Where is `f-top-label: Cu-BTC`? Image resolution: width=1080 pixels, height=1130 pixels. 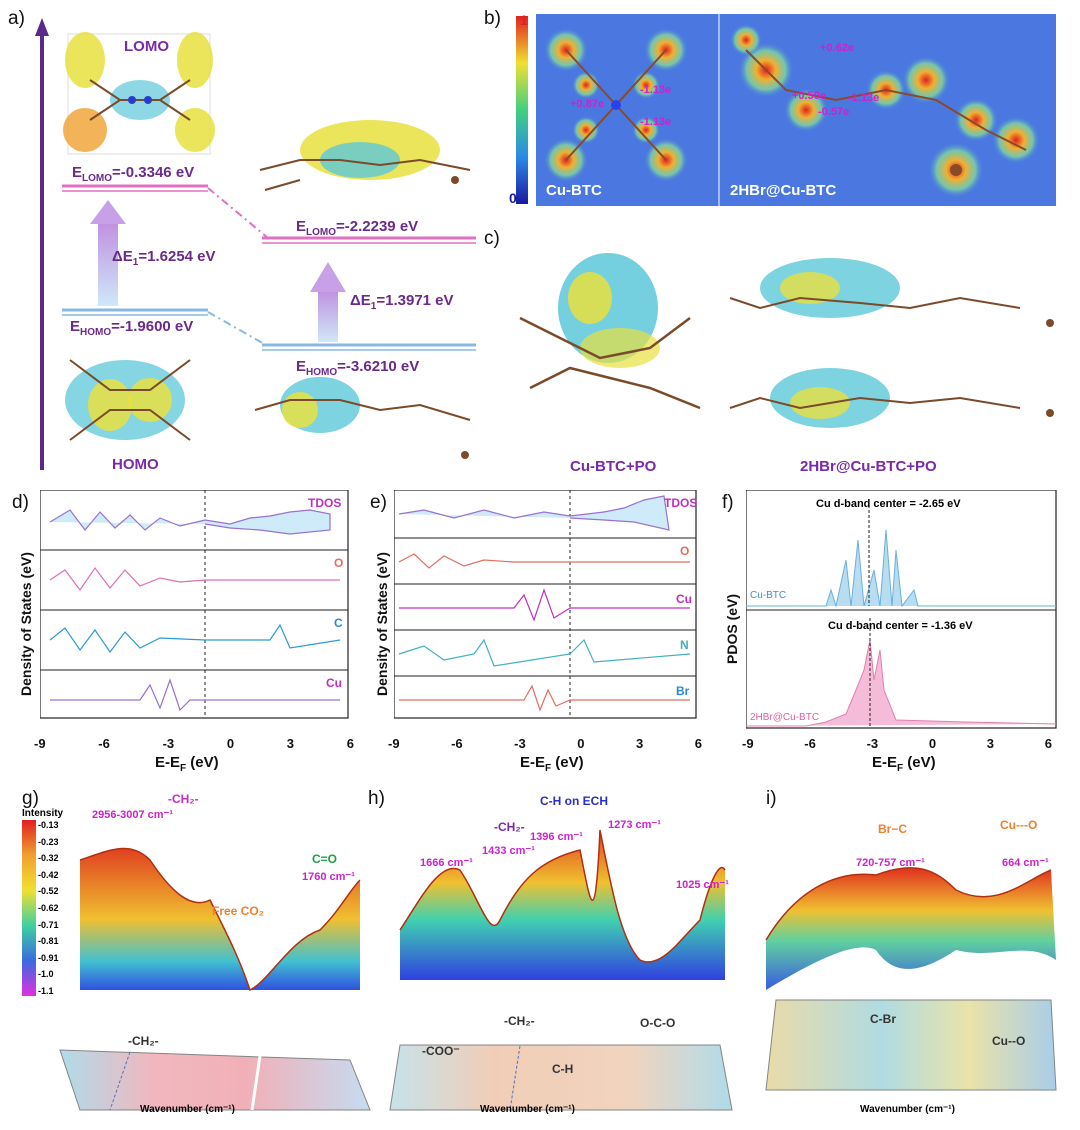 f-top-label: Cu-BTC is located at coordinates (768, 595).